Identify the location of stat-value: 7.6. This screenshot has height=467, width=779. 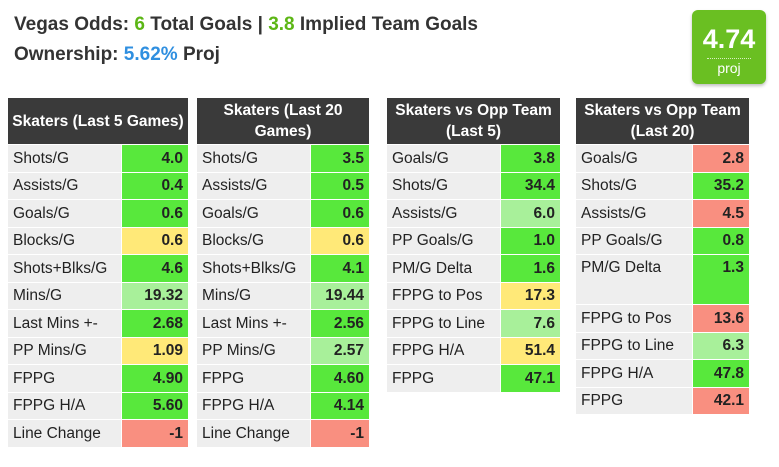
(530, 323).